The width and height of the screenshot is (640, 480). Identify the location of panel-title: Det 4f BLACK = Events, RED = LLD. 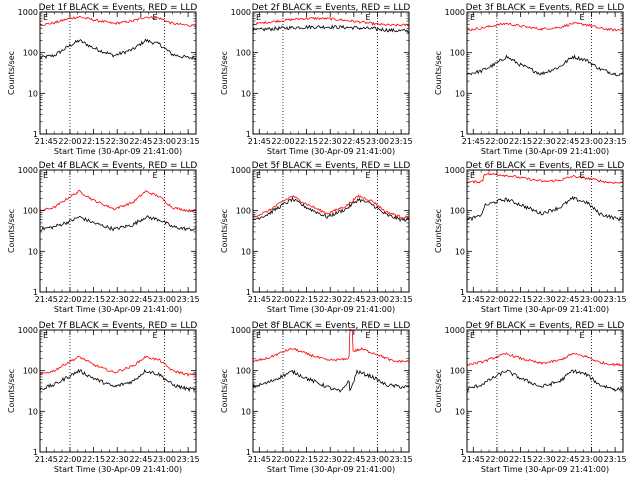
(118, 166).